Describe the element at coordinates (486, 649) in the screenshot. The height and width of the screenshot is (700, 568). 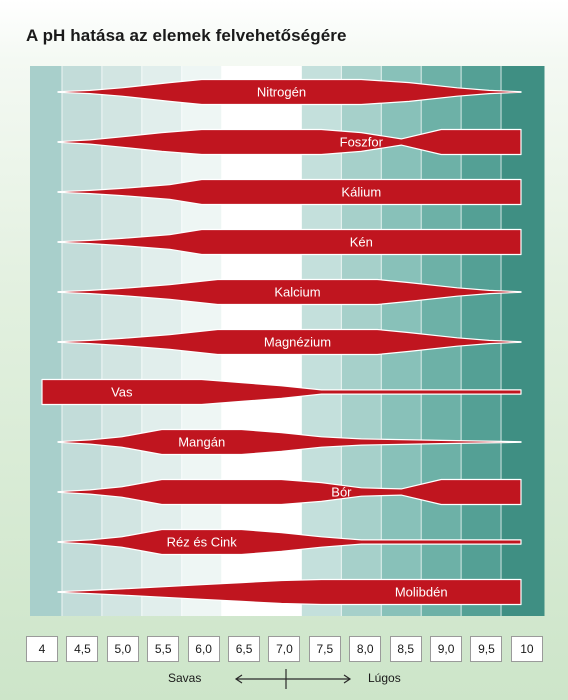
I see `tick-label: 9,5` at that location.